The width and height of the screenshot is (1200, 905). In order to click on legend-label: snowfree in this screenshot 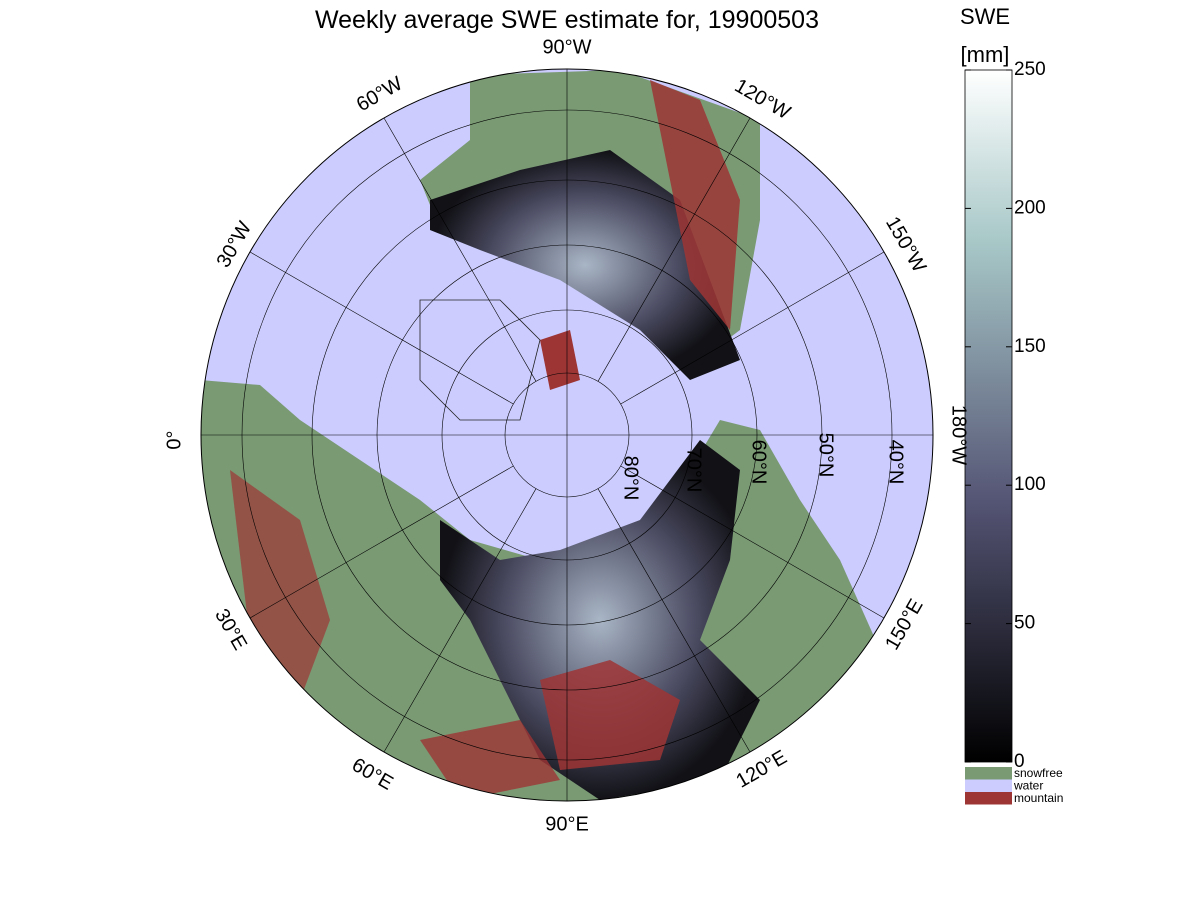, I will do `click(1038, 773)`.